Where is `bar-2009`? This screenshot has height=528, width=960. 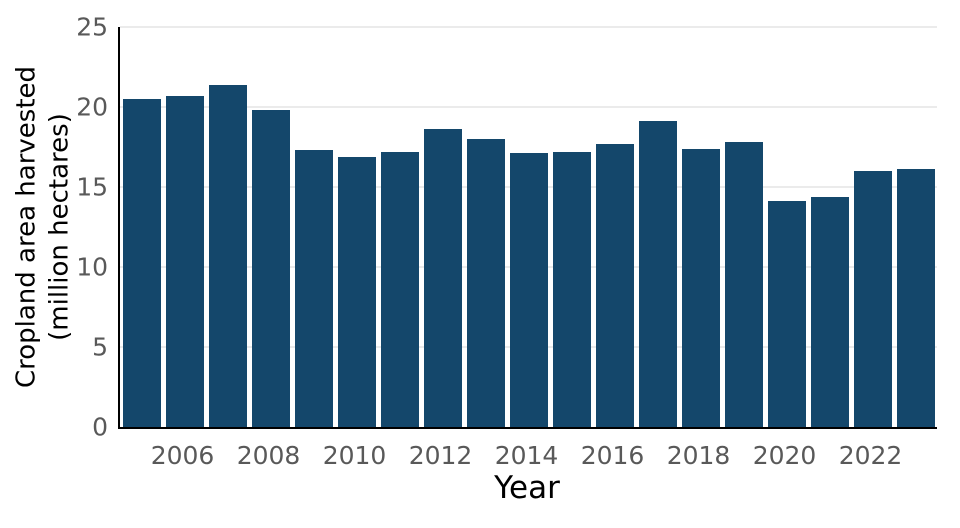 bar-2009 is located at coordinates (313, 288).